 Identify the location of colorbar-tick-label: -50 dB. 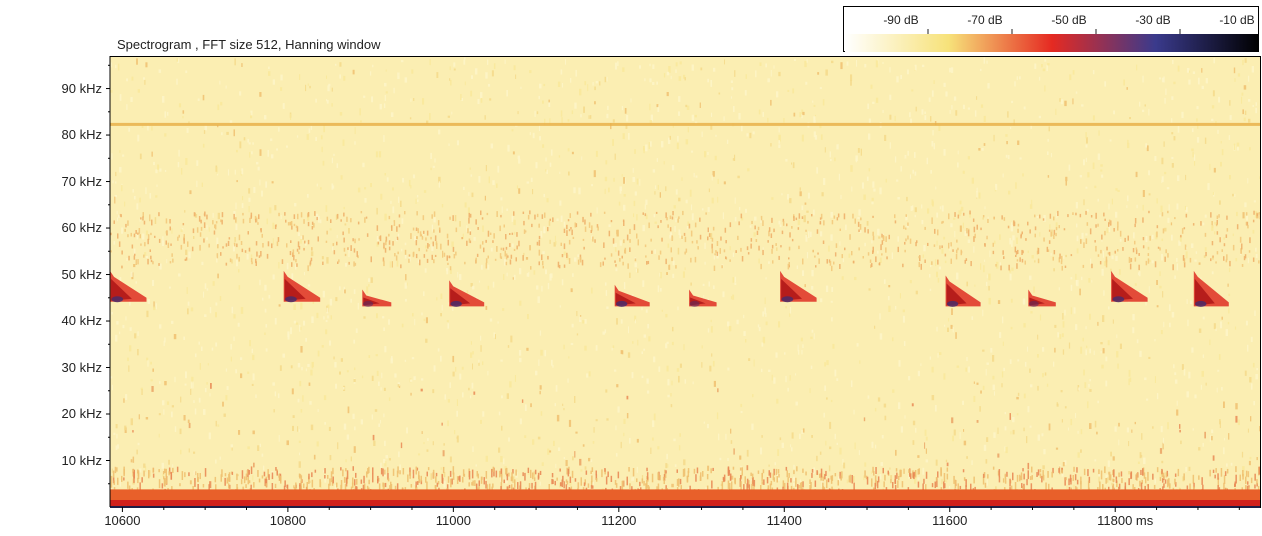
(1068, 20).